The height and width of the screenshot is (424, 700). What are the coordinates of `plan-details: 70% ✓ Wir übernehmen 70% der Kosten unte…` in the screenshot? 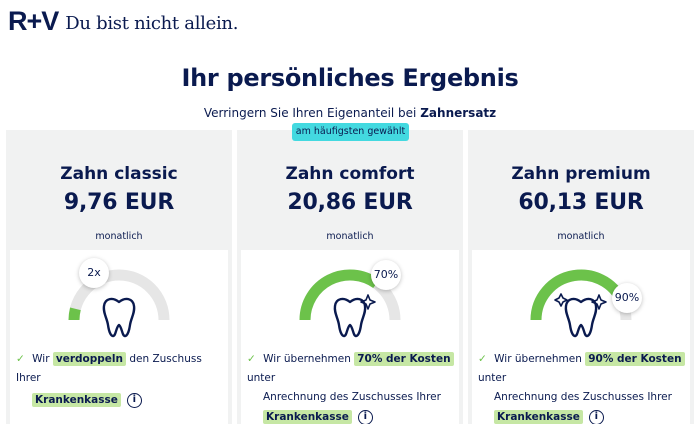 It's located at (350, 337).